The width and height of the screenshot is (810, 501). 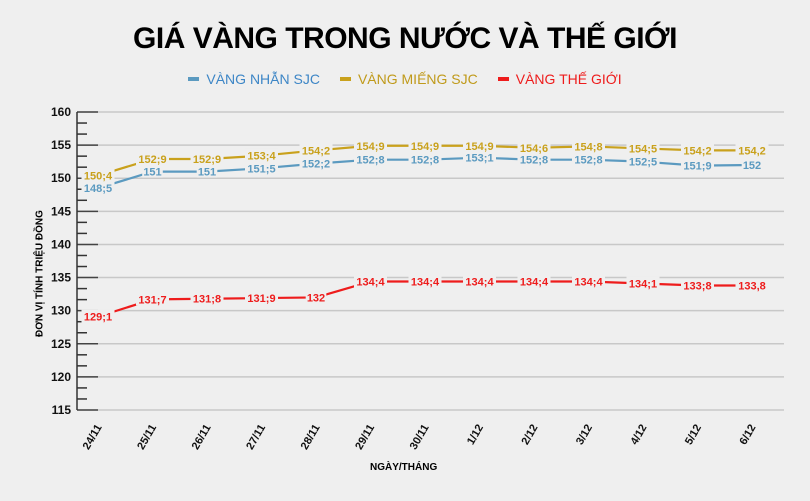 I want to click on chart-title: GIÁ VÀNG TRONG NƯỚC VÀ THẾ GIỚI, so click(x=405, y=38).